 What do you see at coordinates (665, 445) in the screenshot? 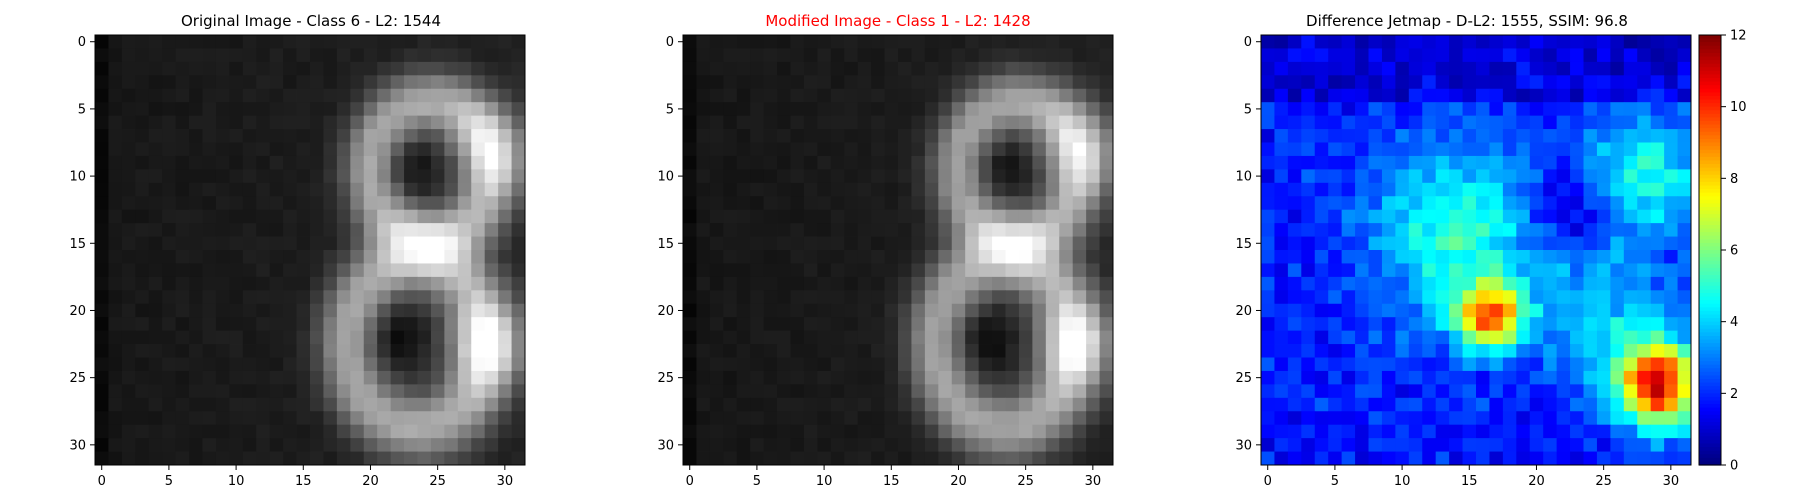
I see `y-tick-label: 30` at bounding box center [665, 445].